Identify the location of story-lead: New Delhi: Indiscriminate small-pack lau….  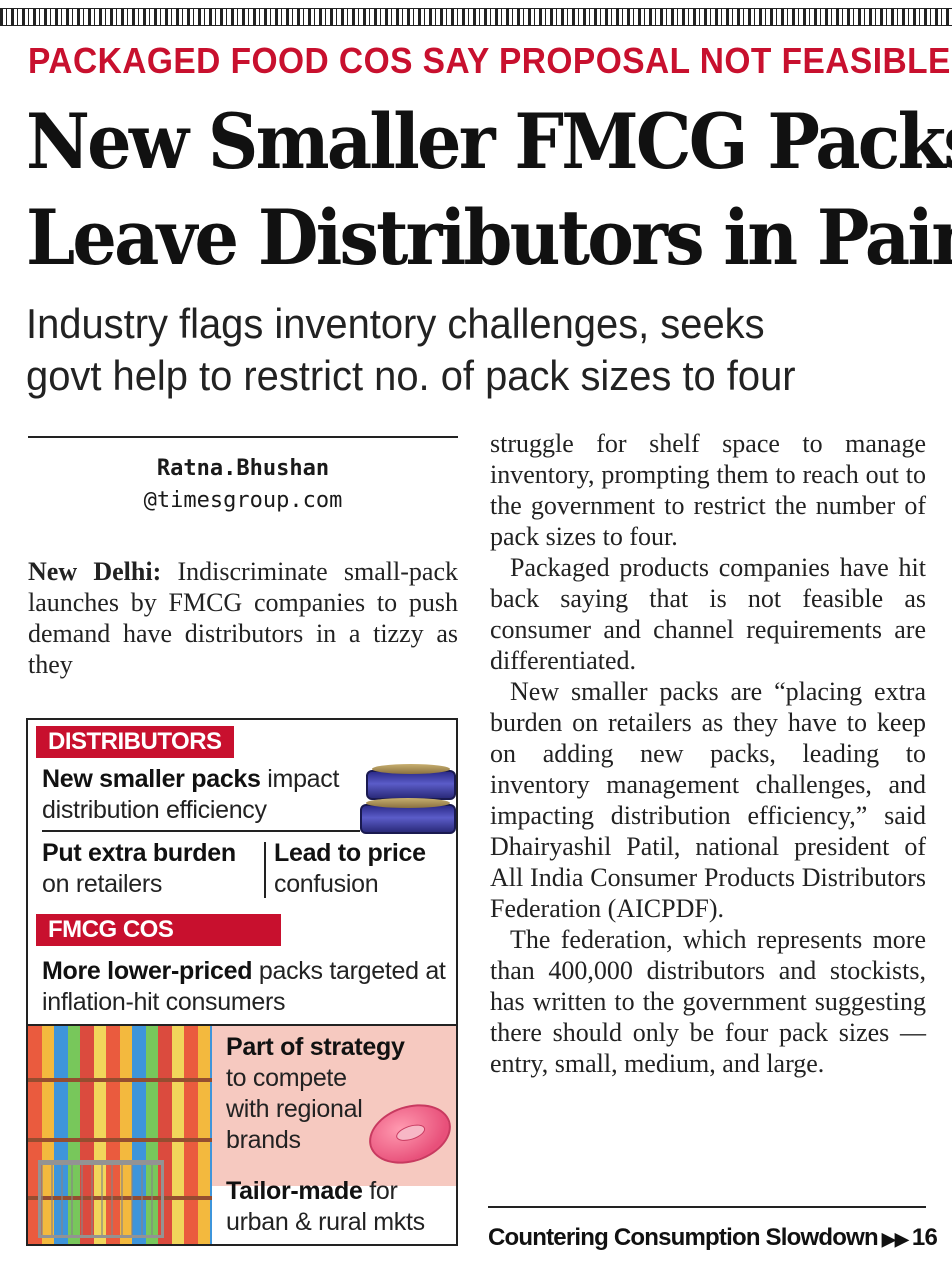
(243, 618).